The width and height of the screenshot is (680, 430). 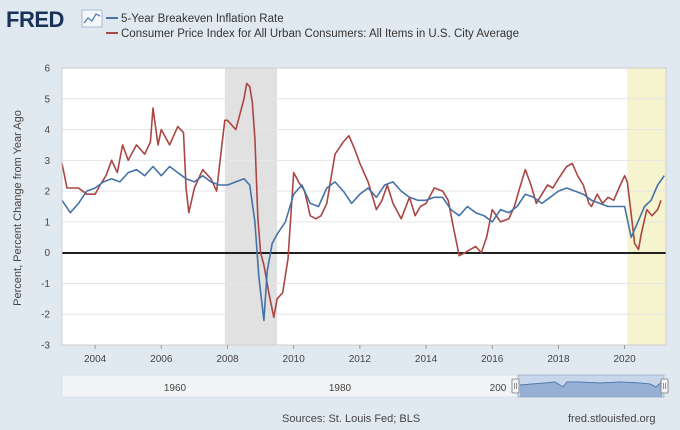 I want to click on navigator-label-2000: 200, so click(x=498, y=388).